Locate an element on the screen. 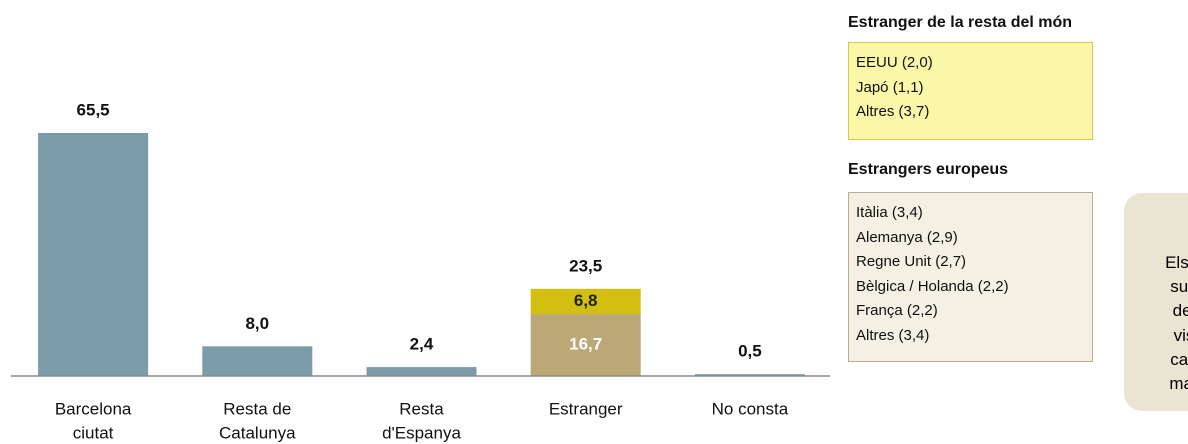 This screenshot has width=1188, height=444. value-label: 6,8 is located at coordinates (586, 300).